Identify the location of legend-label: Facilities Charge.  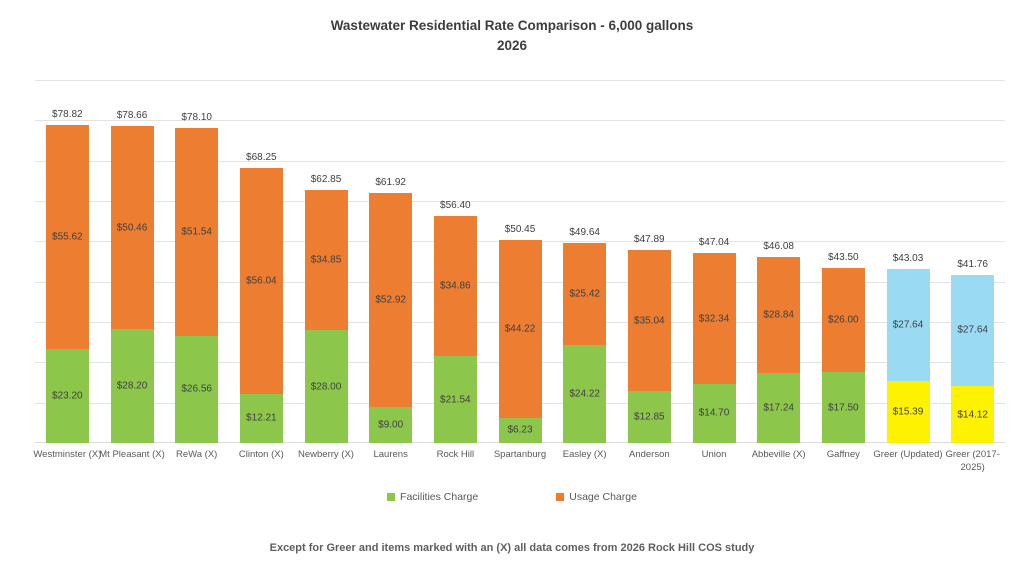
(439, 497).